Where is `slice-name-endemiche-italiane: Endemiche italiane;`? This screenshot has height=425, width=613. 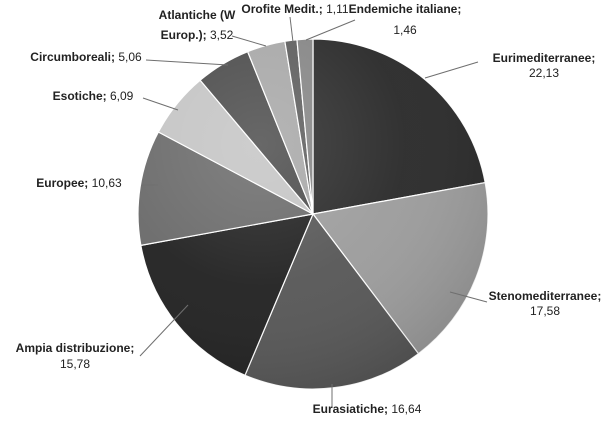
slice-name-endemiche-italiane: Endemiche italiane; is located at coordinates (405, 9).